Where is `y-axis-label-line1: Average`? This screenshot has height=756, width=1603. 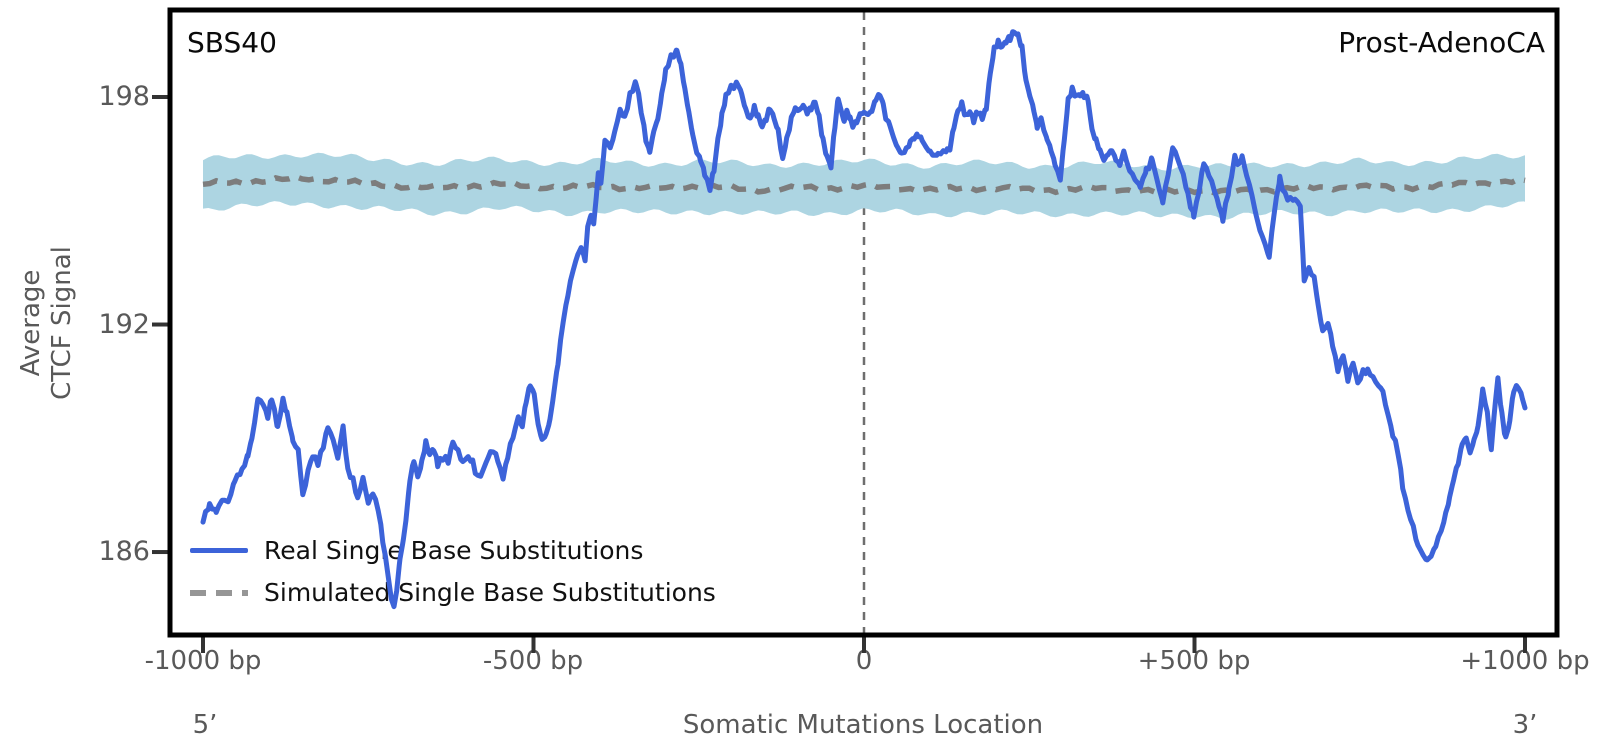
y-axis-label-line1: Average is located at coordinates (31, 323).